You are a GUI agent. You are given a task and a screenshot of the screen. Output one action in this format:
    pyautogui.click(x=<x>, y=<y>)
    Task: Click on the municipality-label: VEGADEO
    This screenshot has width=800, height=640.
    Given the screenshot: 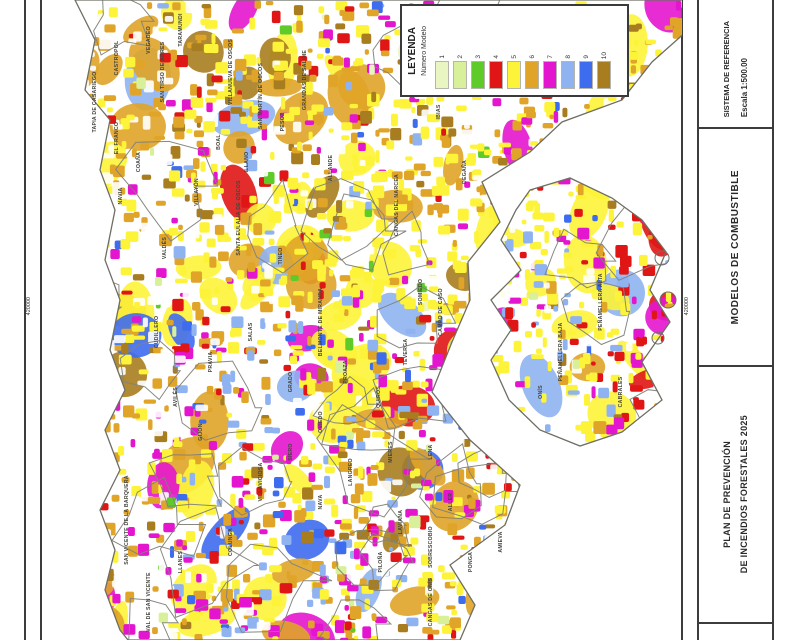 What is the action you would take?
    pyautogui.click(x=149, y=40)
    